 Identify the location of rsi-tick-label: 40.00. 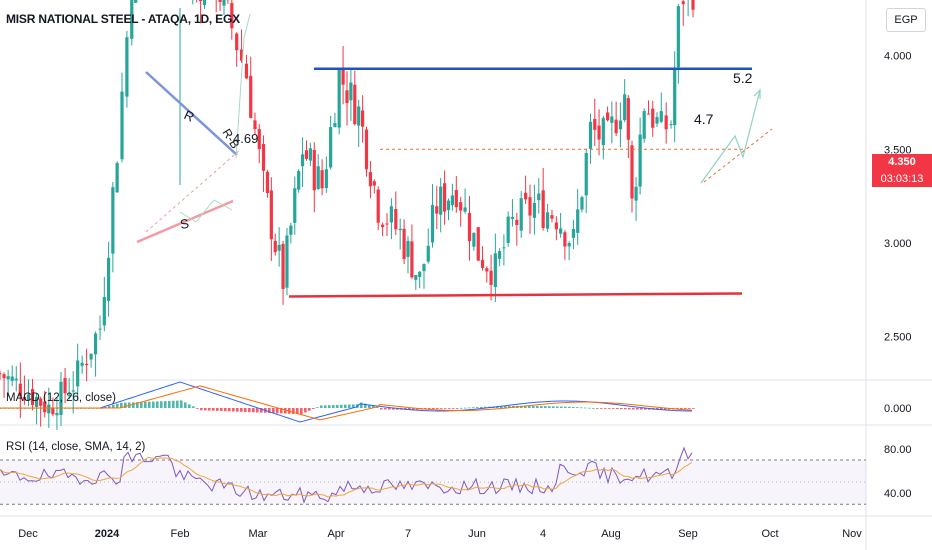
(898, 494).